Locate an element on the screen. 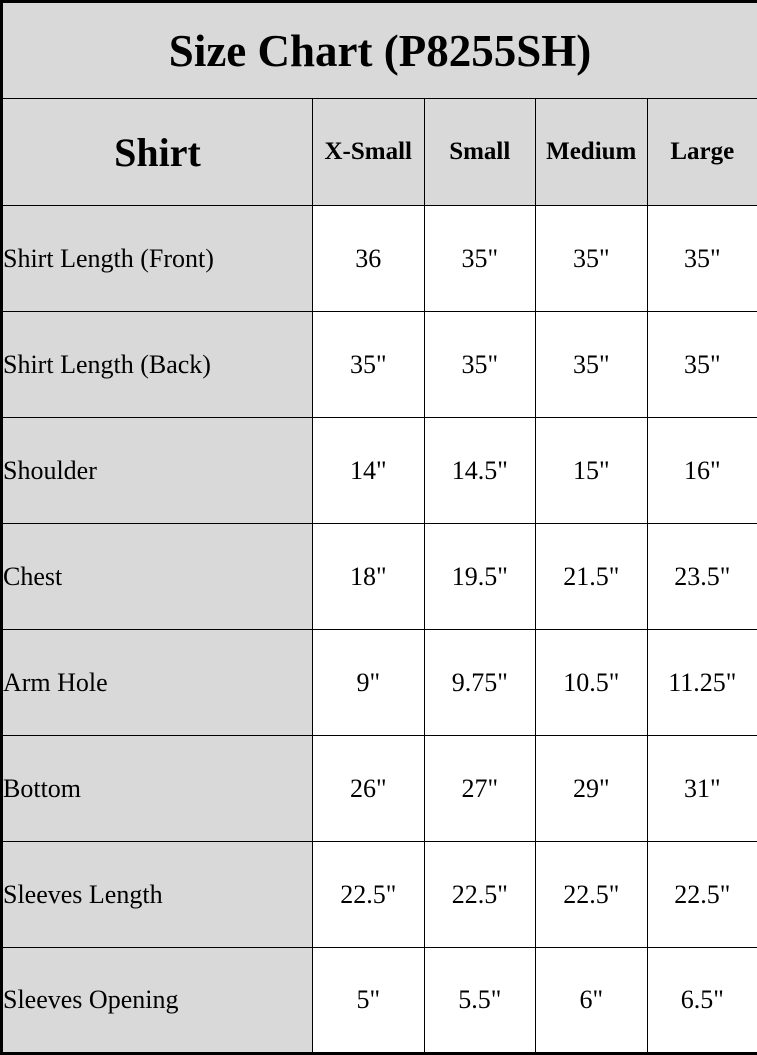 The image size is (757, 1055). table-row: Shirt Length (Front) 36 35" 35" 35" is located at coordinates (379, 259).